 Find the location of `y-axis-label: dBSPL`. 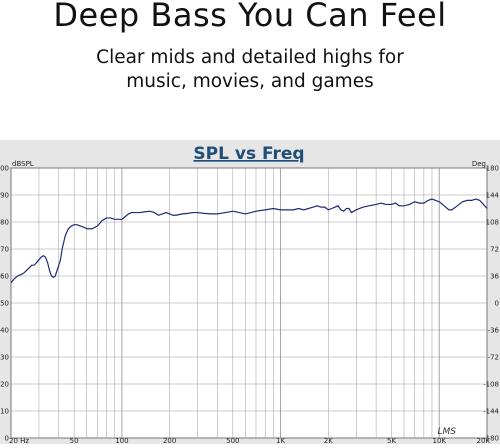

y-axis-label: dBSPL is located at coordinates (23, 164).